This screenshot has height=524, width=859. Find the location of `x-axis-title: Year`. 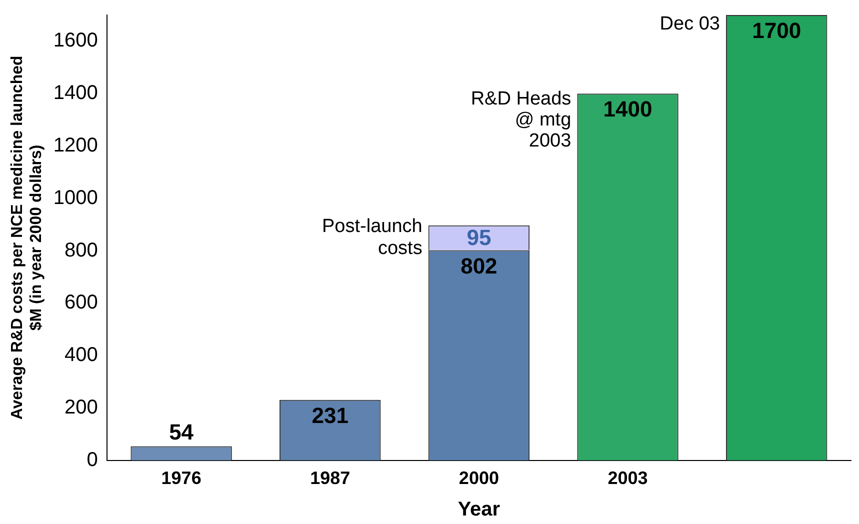

x-axis-title: Year is located at coordinates (479, 509).